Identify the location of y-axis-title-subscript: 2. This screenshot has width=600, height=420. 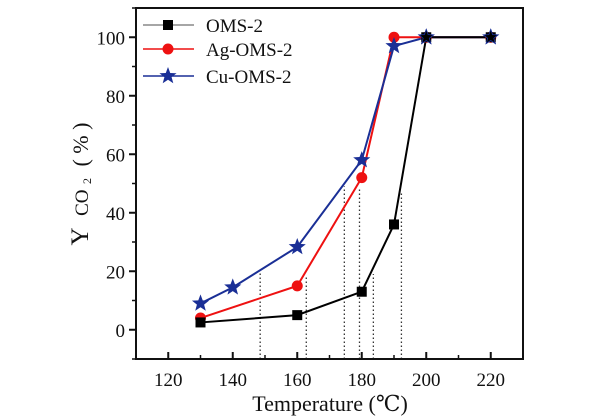
(87, 181).